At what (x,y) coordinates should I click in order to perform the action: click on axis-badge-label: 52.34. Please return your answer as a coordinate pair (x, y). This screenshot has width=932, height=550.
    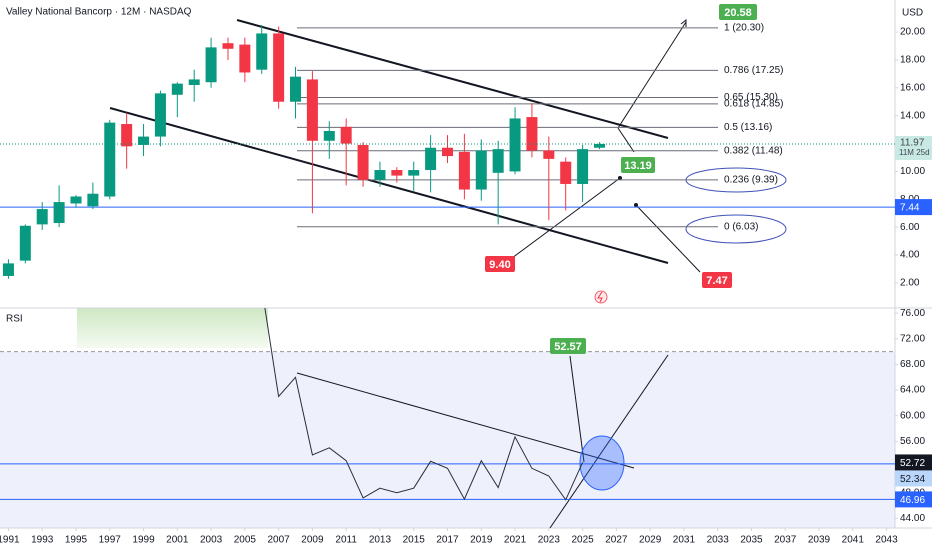
    Looking at the image, I should click on (912, 479).